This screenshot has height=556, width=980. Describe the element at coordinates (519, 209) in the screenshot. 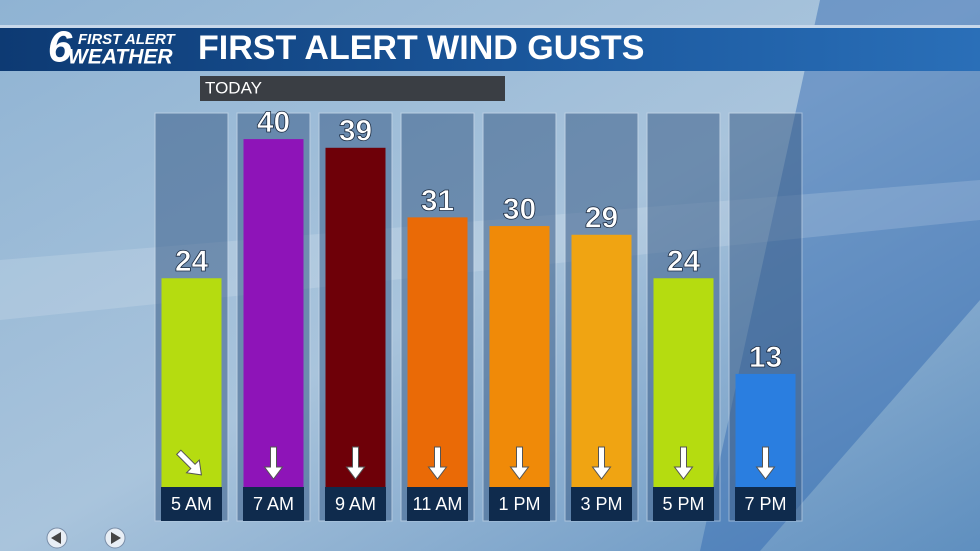

I see `value-label: 30` at that location.